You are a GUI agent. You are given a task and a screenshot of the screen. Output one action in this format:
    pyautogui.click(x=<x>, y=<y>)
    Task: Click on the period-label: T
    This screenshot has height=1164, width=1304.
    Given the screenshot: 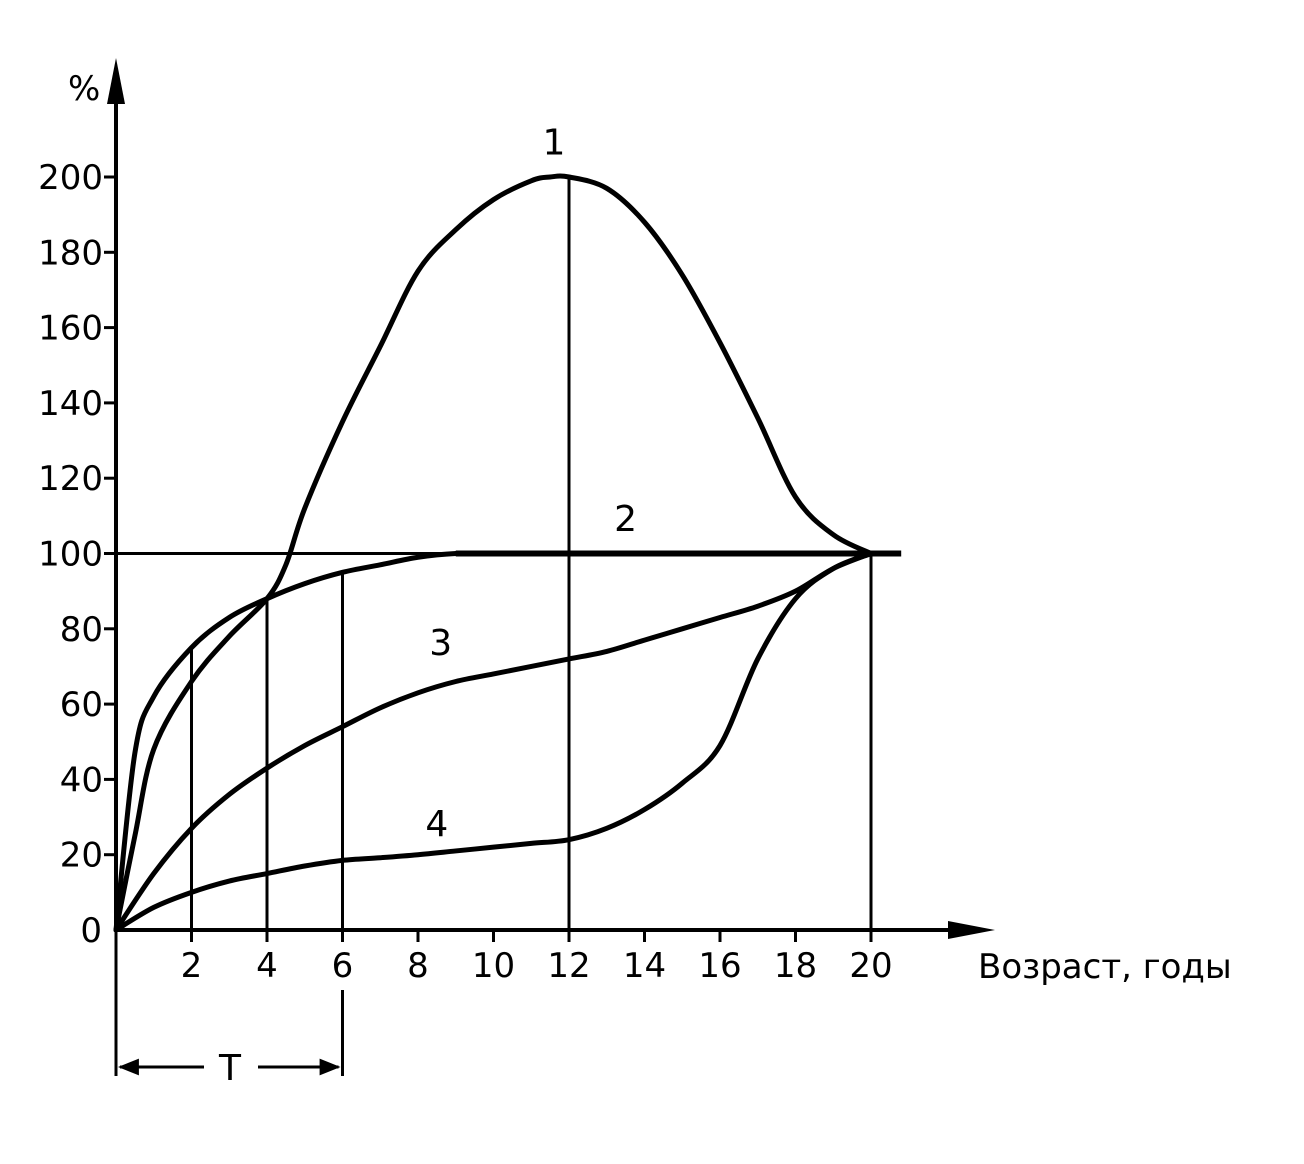 What is the action you would take?
    pyautogui.click(x=230, y=1068)
    